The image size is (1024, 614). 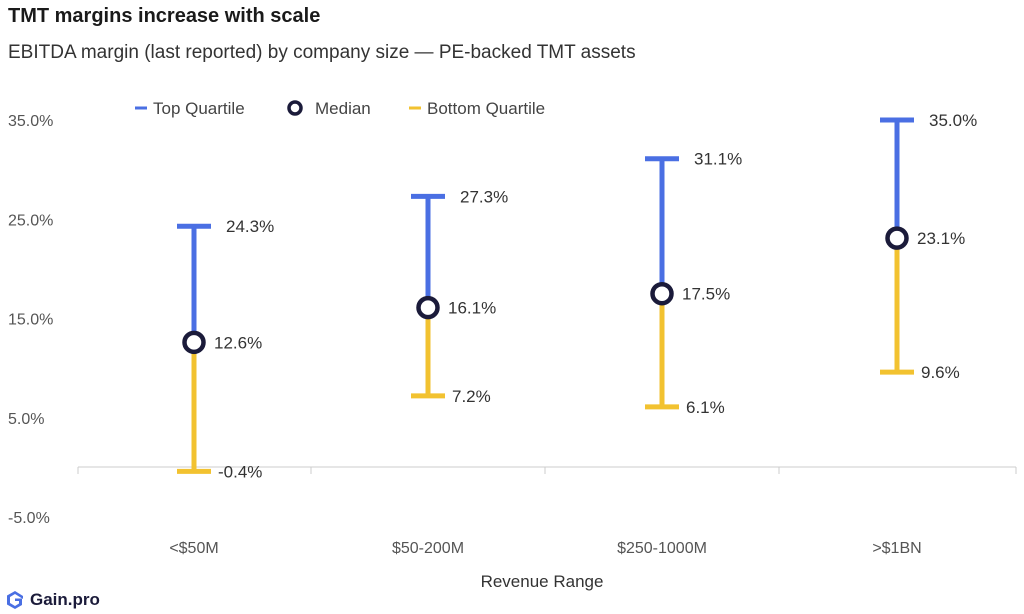 I want to click on top-quartile-value-label: 31.1%, so click(x=718, y=159).